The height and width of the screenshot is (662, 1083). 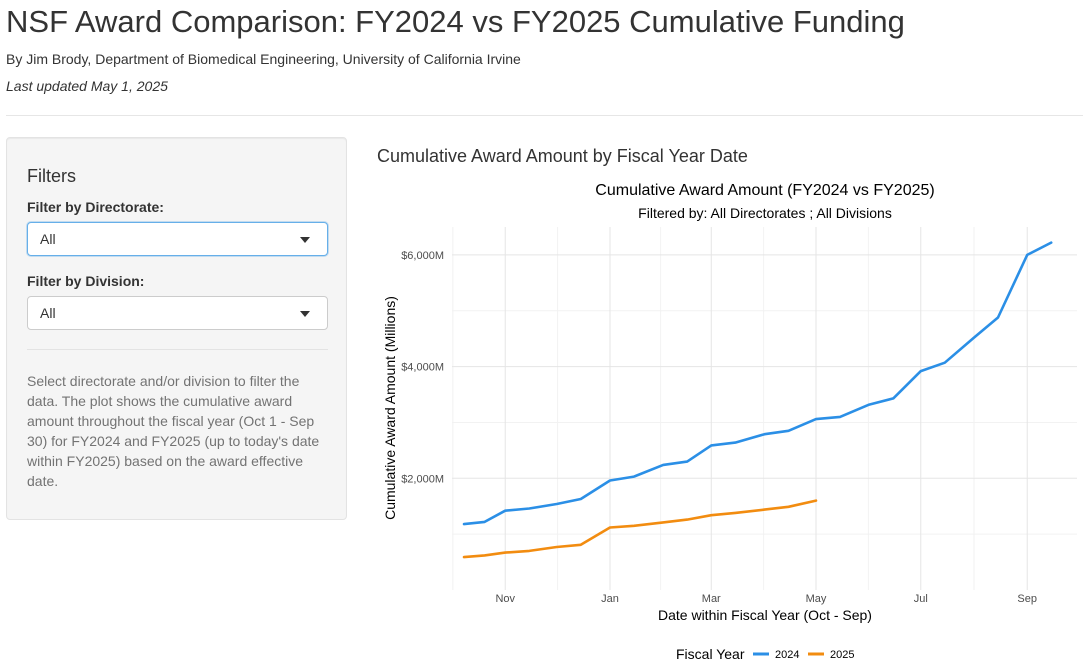 I want to click on x-tick-label: Jul, so click(x=921, y=599).